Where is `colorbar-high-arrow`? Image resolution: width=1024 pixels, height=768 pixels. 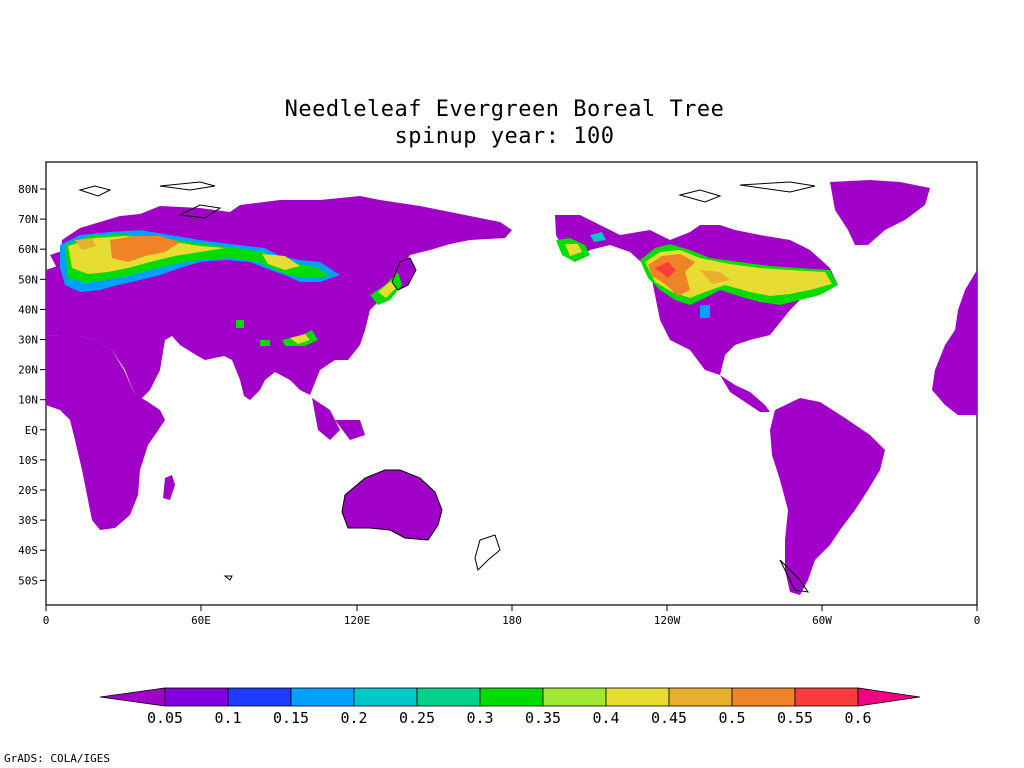
colorbar-high-arrow is located at coordinates (889, 697).